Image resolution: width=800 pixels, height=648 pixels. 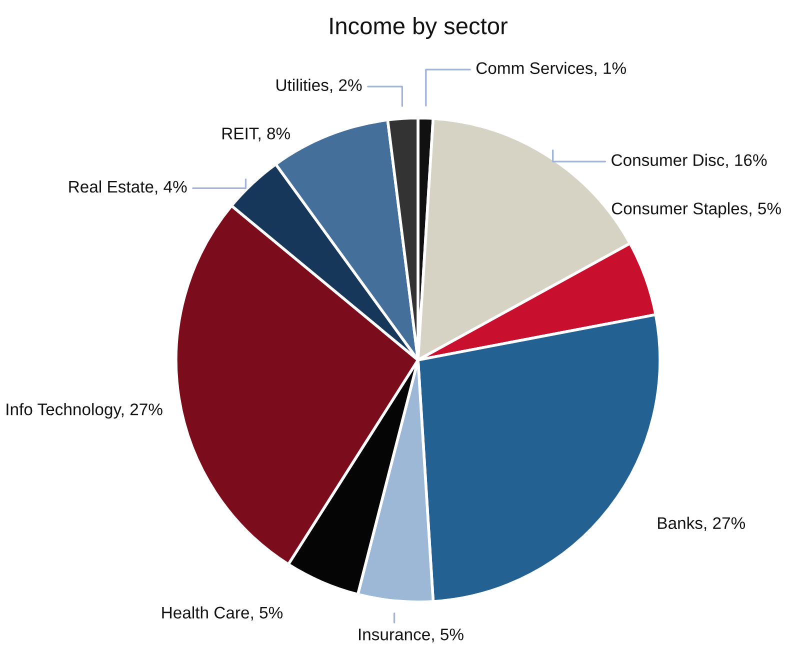 What do you see at coordinates (128, 187) in the screenshot?
I see `slice-label: Real Estate, 4%` at bounding box center [128, 187].